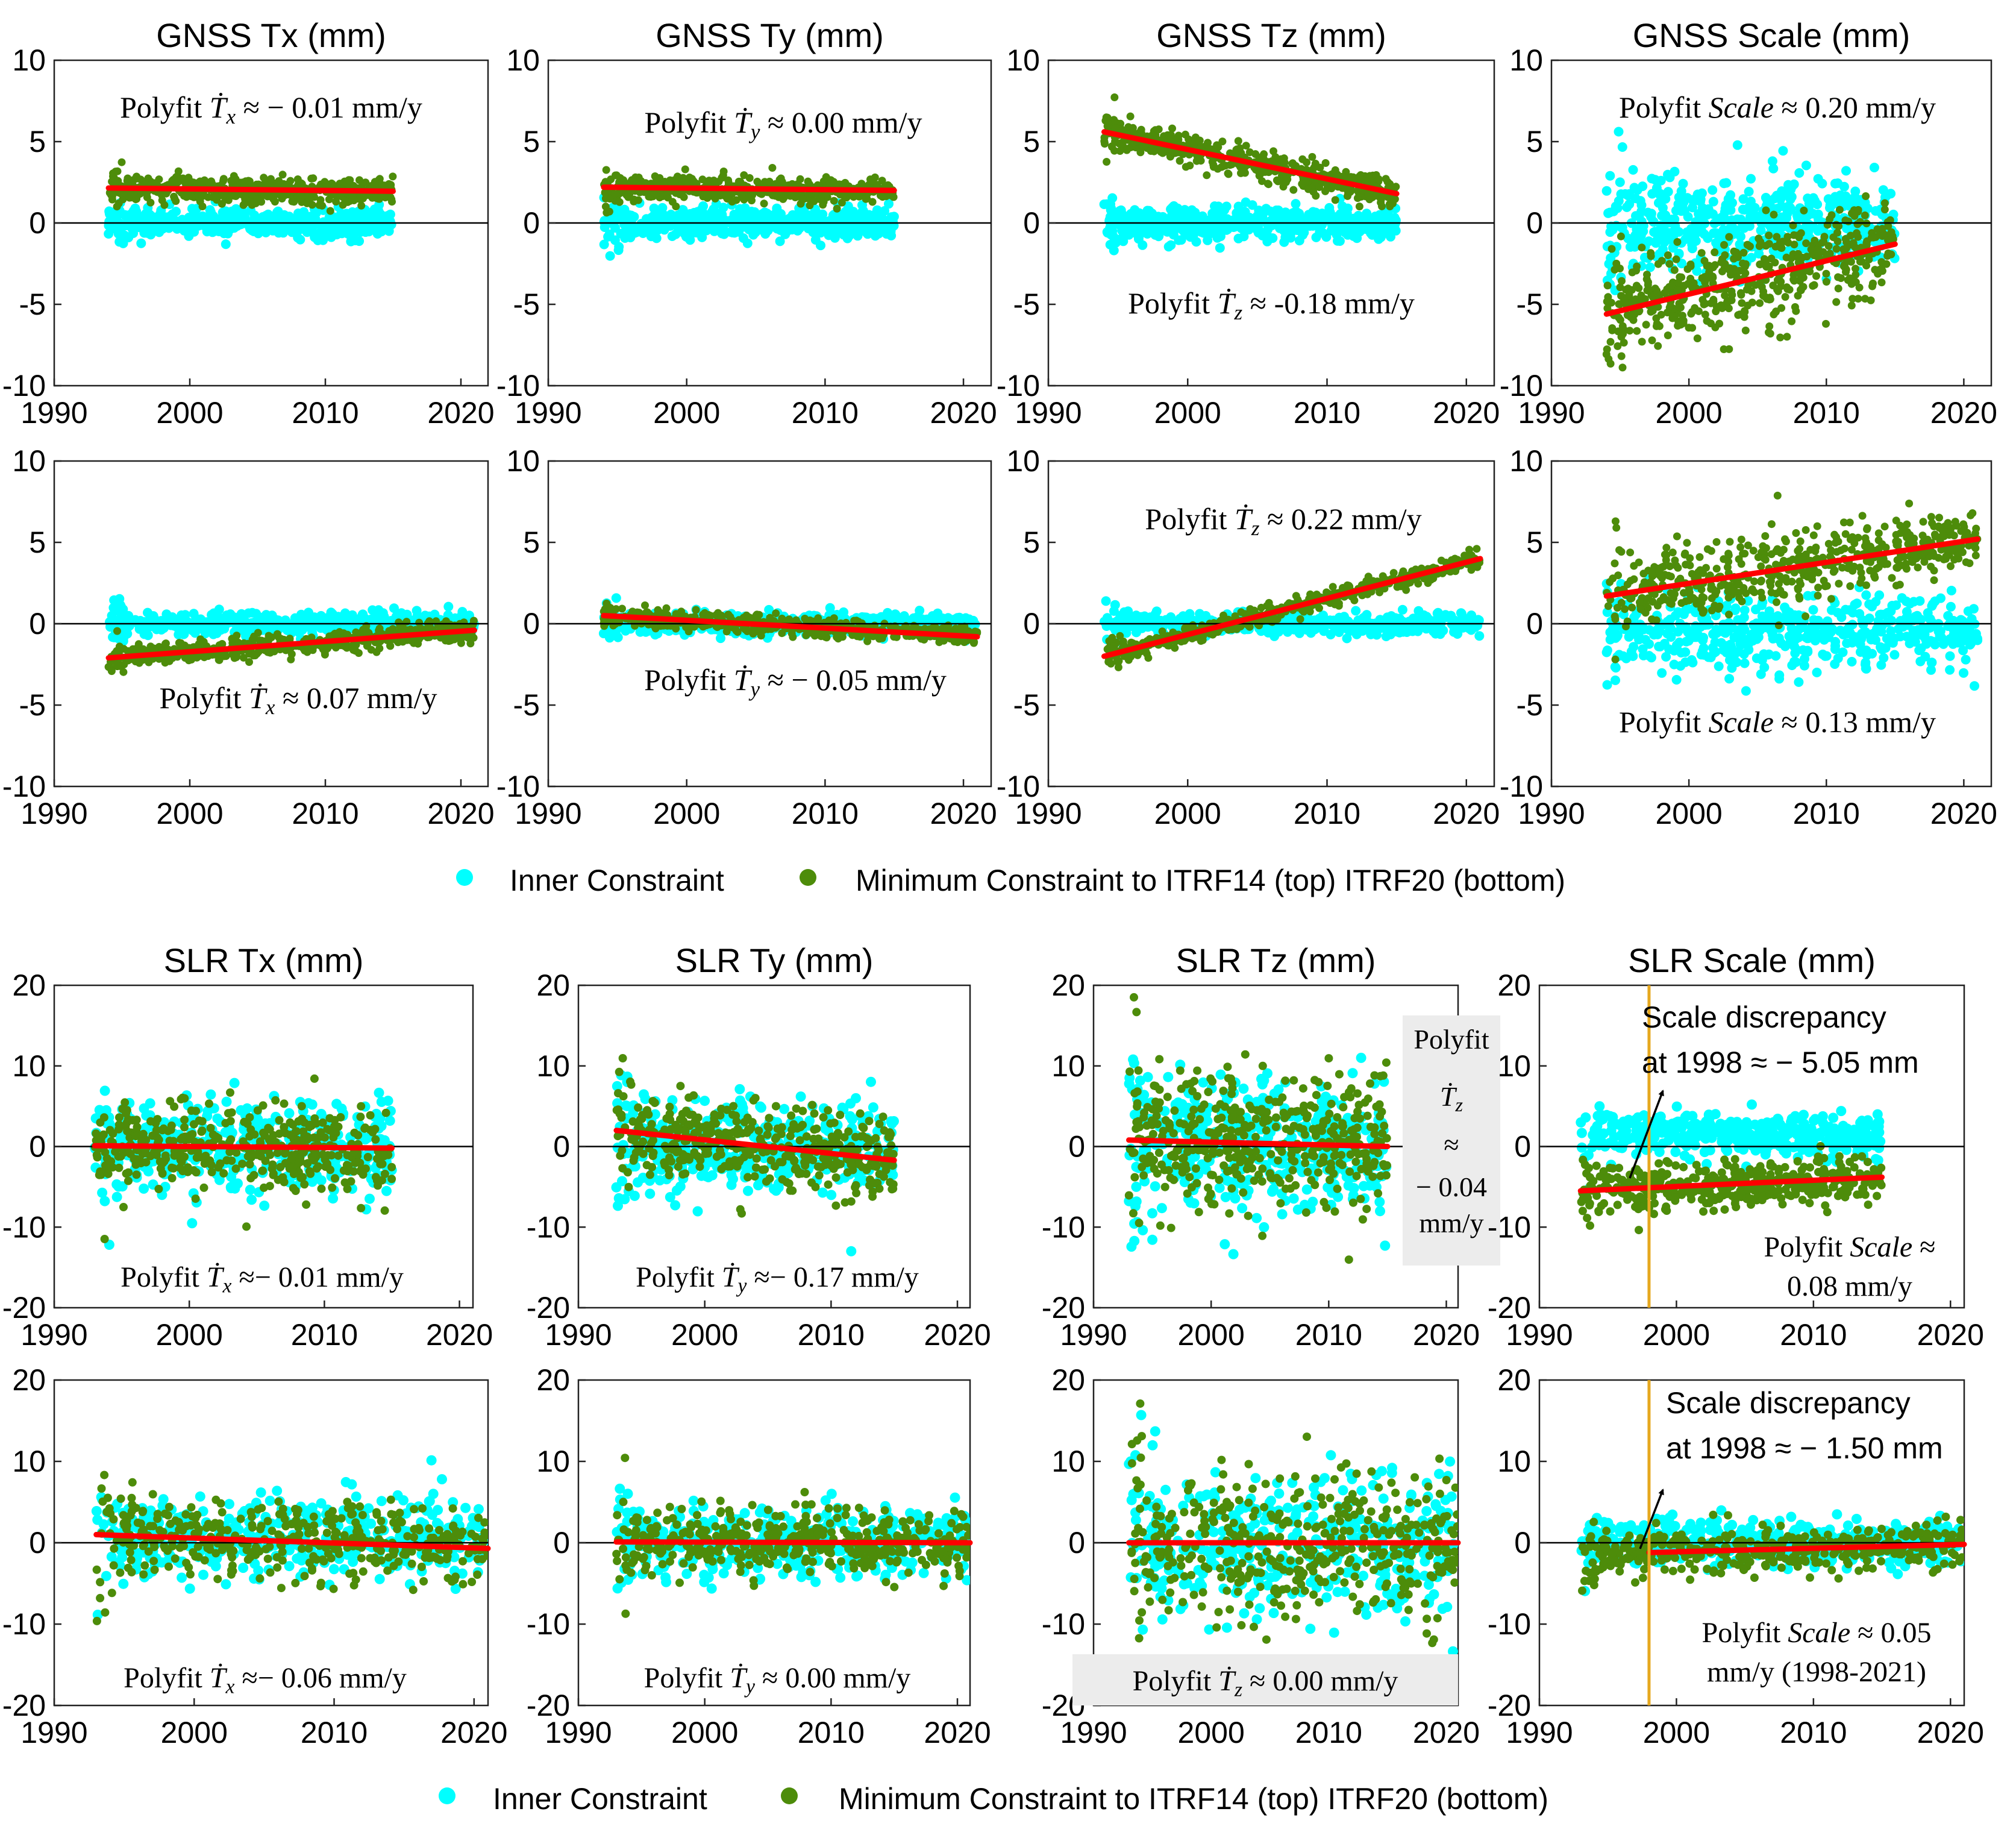 The width and height of the screenshot is (2016, 1829). Describe the element at coordinates (1032, 142) in the screenshot. I see `y-tick-label: 5` at that location.